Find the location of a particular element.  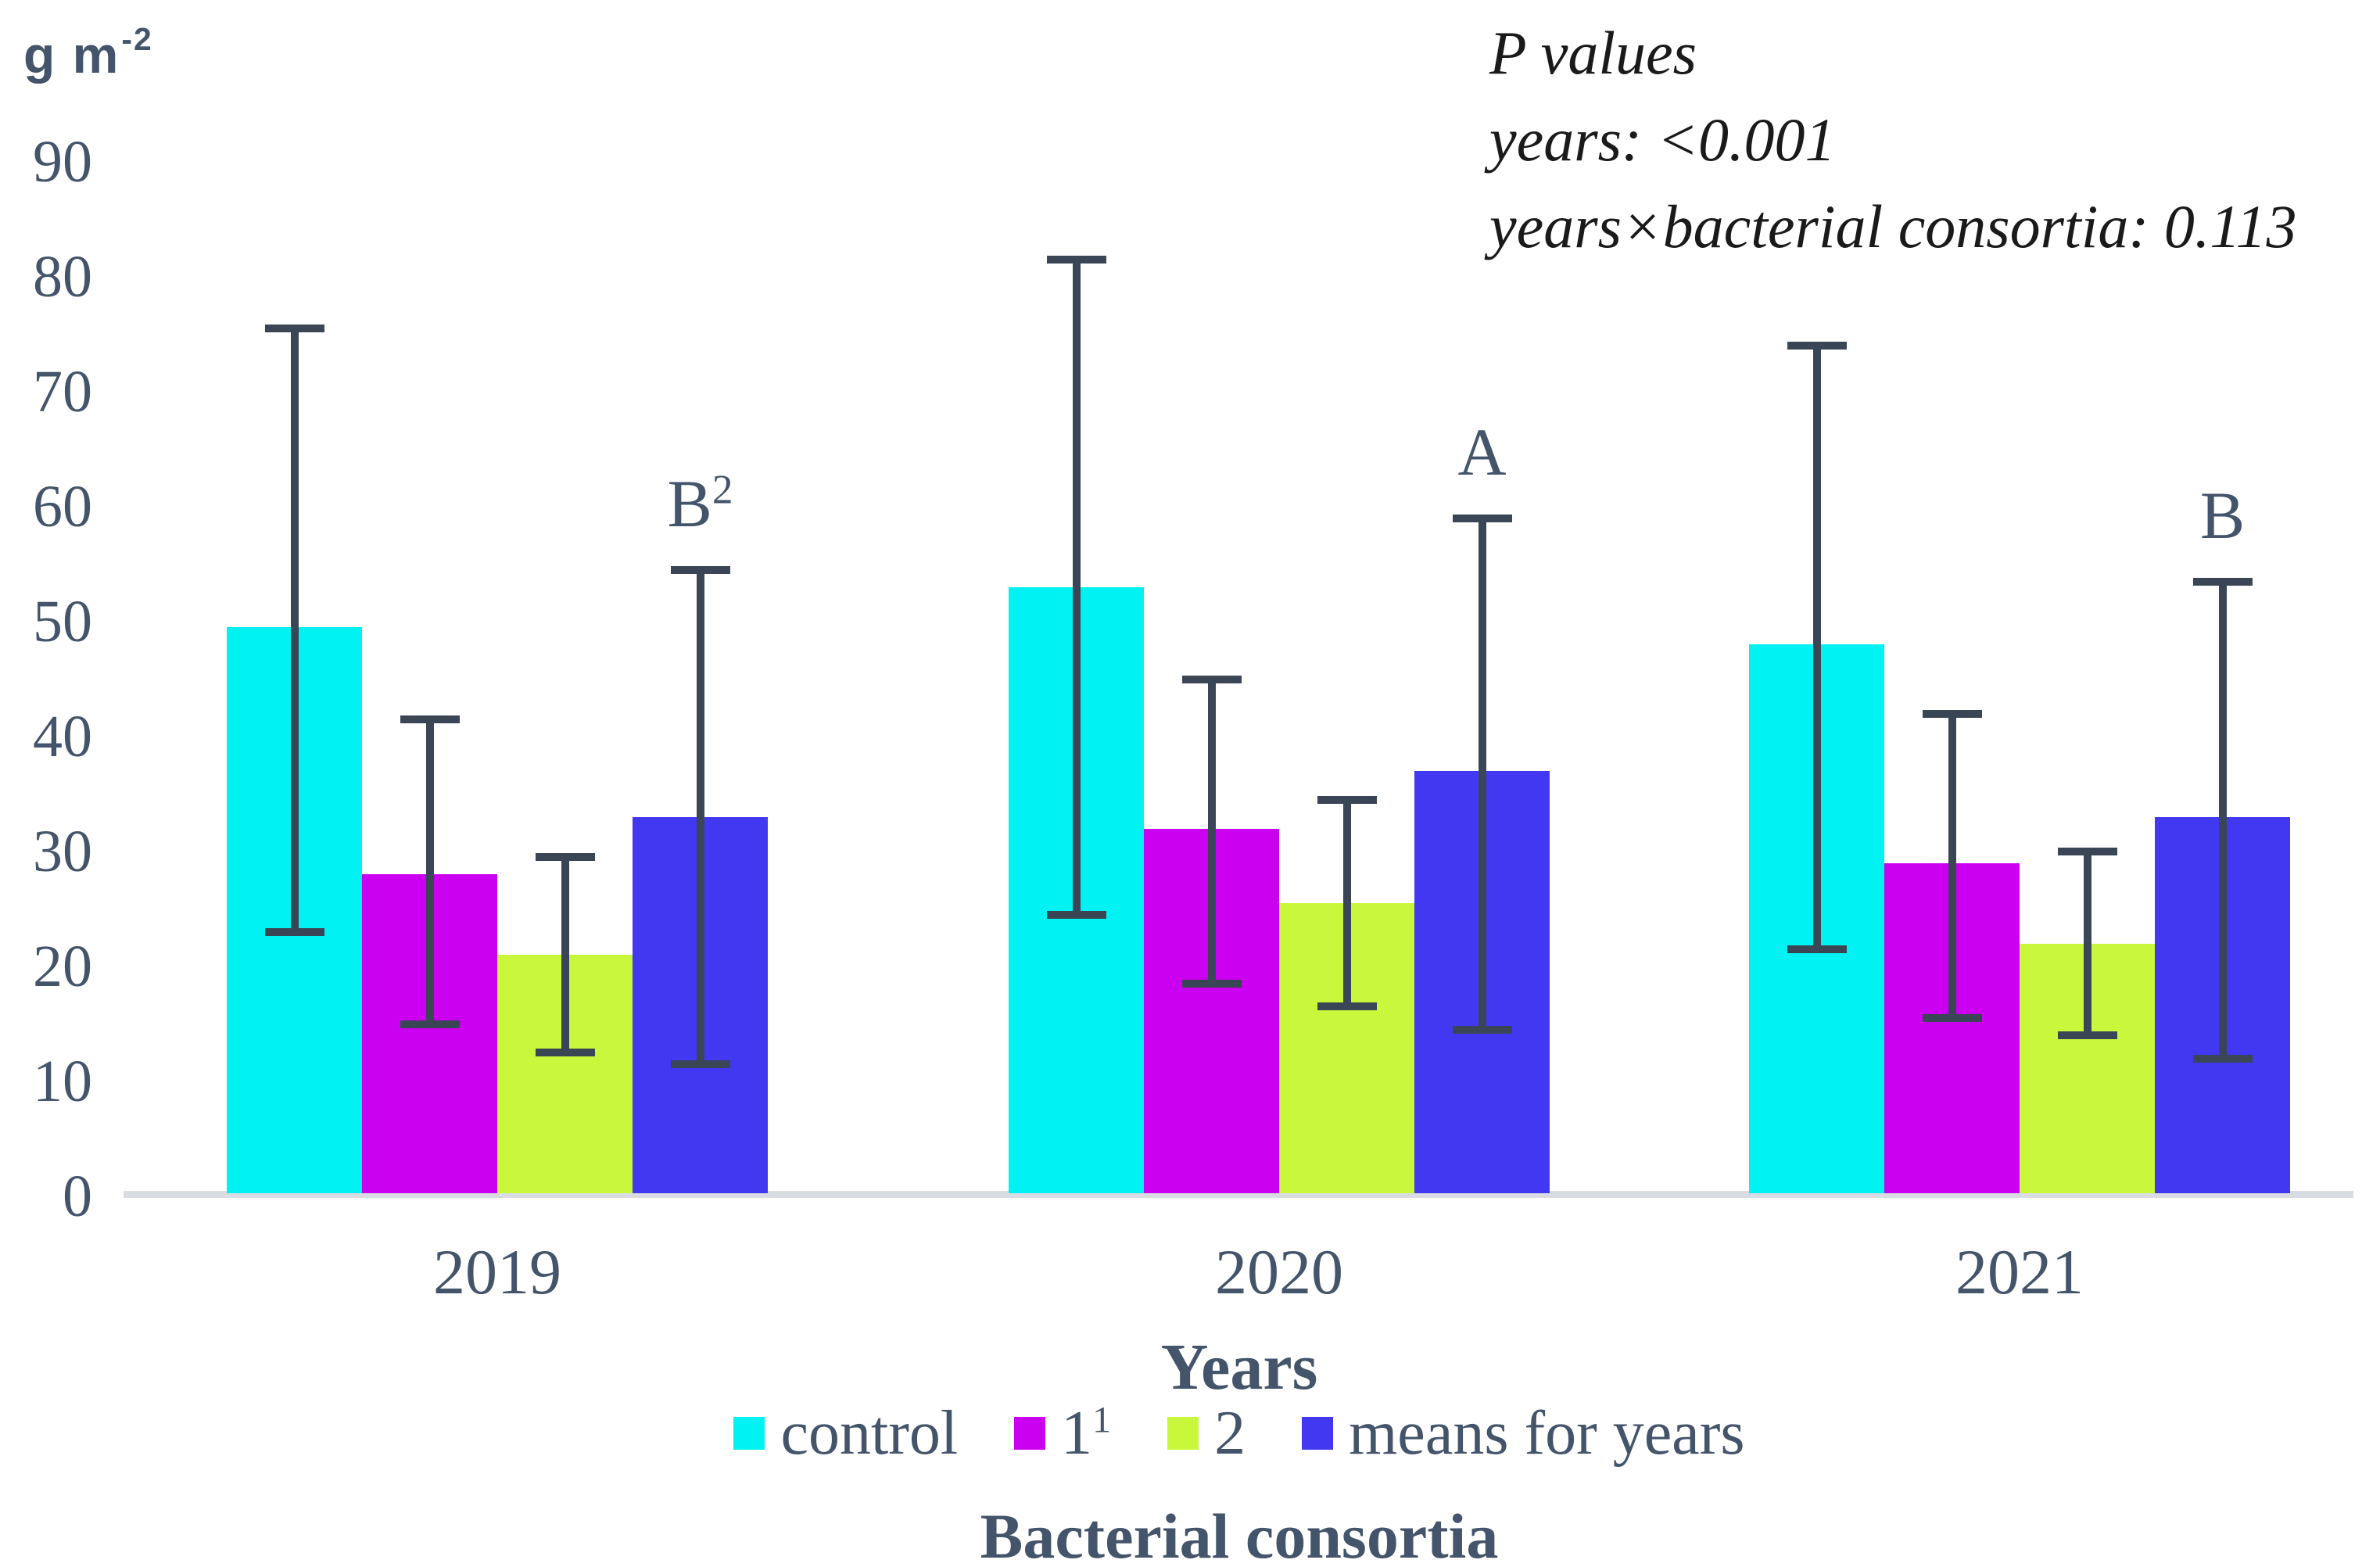

significance-letter-2021: B is located at coordinates (2222, 515).